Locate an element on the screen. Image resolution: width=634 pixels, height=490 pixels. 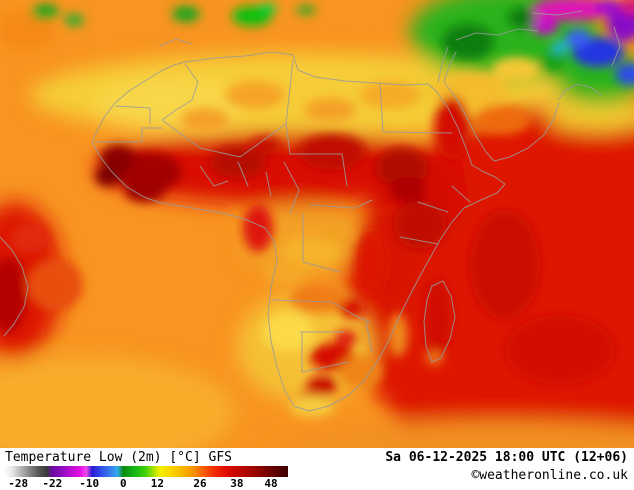
legend-title: Temperature Low (2m) [°C] GFS is located at coordinates (118, 457).